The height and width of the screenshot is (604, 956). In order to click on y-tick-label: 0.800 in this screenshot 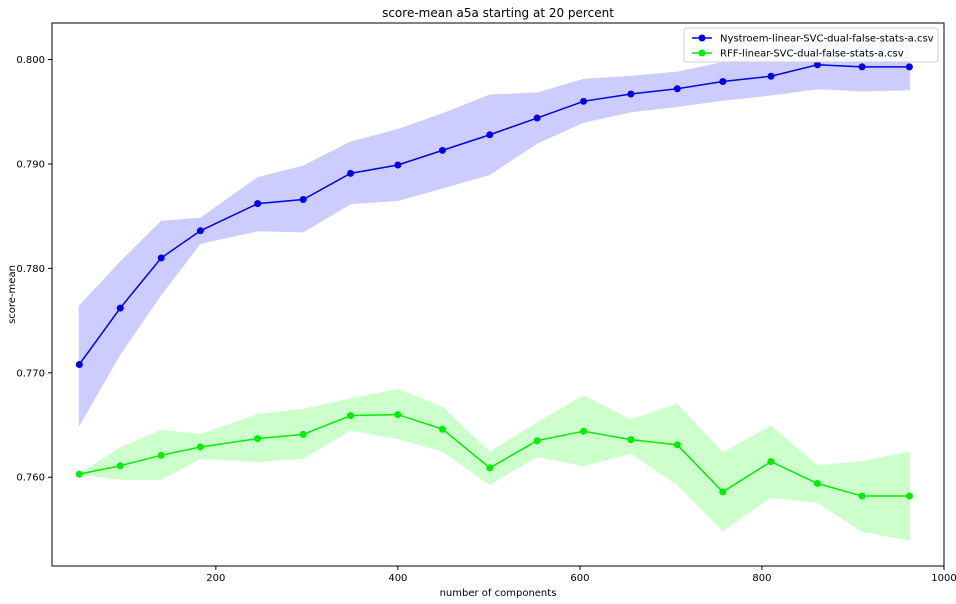, I will do `click(30, 60)`.